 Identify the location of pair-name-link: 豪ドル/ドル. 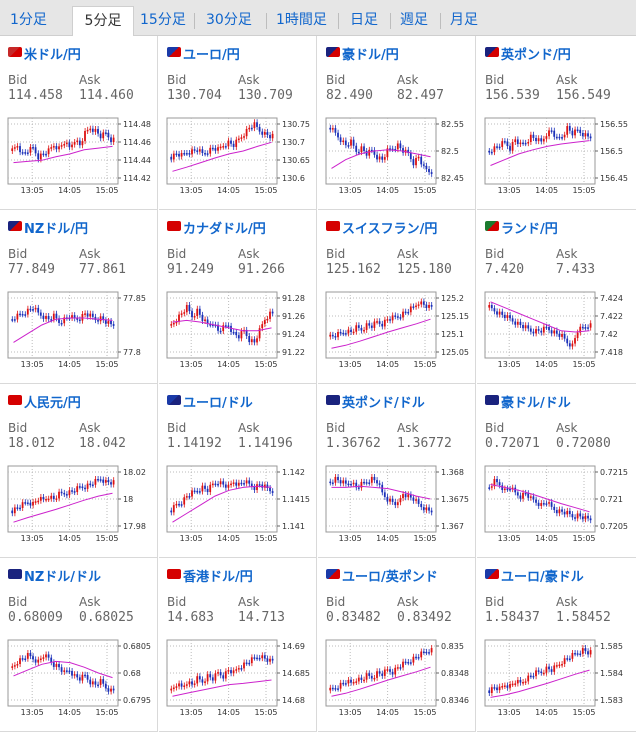
(536, 403).